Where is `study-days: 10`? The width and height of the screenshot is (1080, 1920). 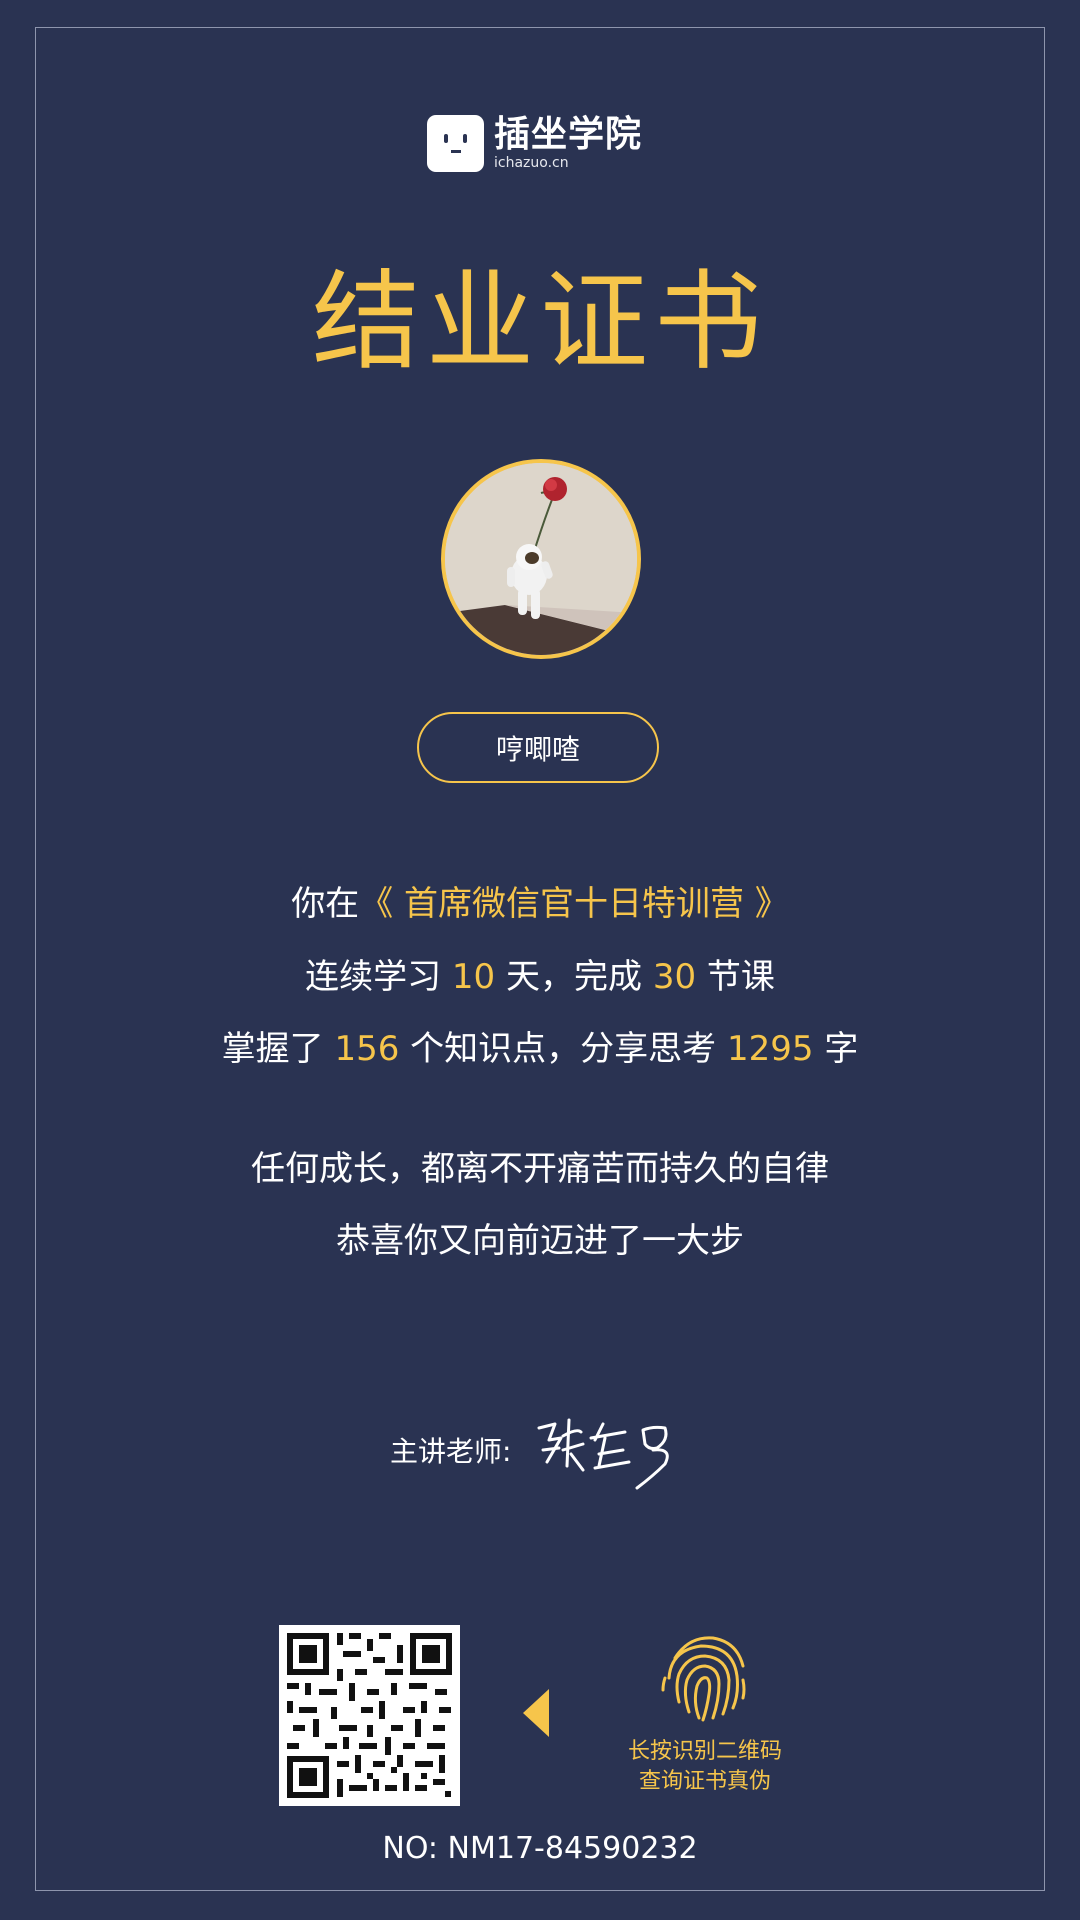
study-days: 10 is located at coordinates (473, 977).